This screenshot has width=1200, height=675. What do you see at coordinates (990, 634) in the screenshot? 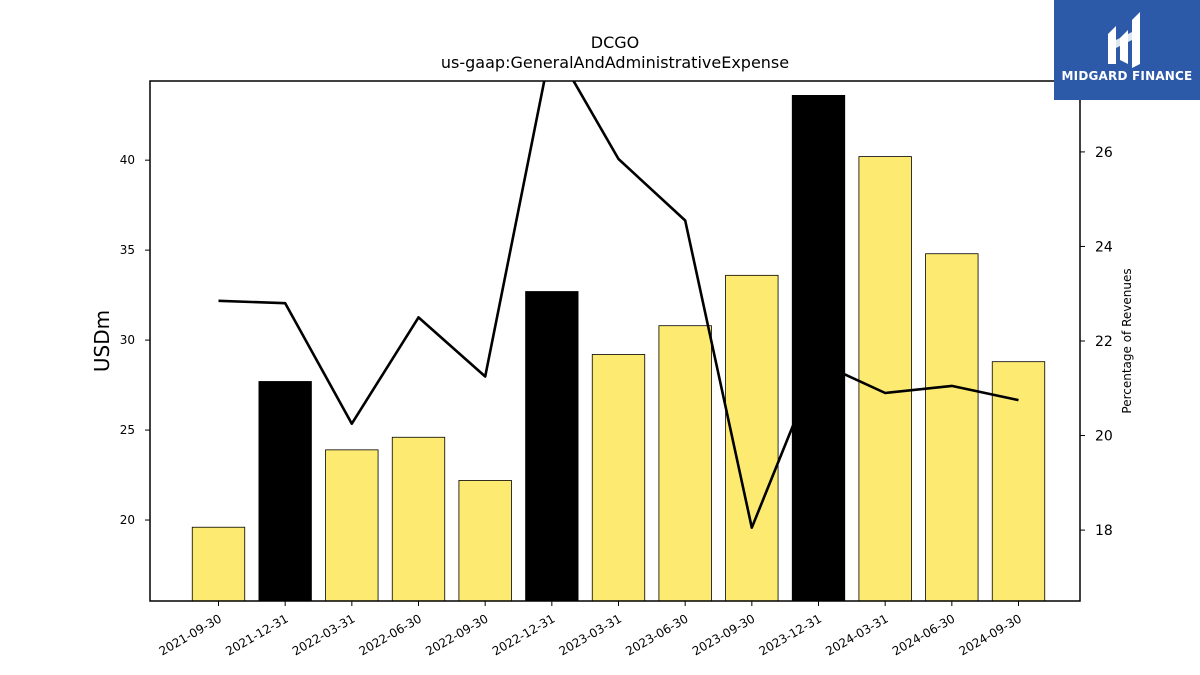
I see `x-tick-label: 2024-09-30` at bounding box center [990, 634].